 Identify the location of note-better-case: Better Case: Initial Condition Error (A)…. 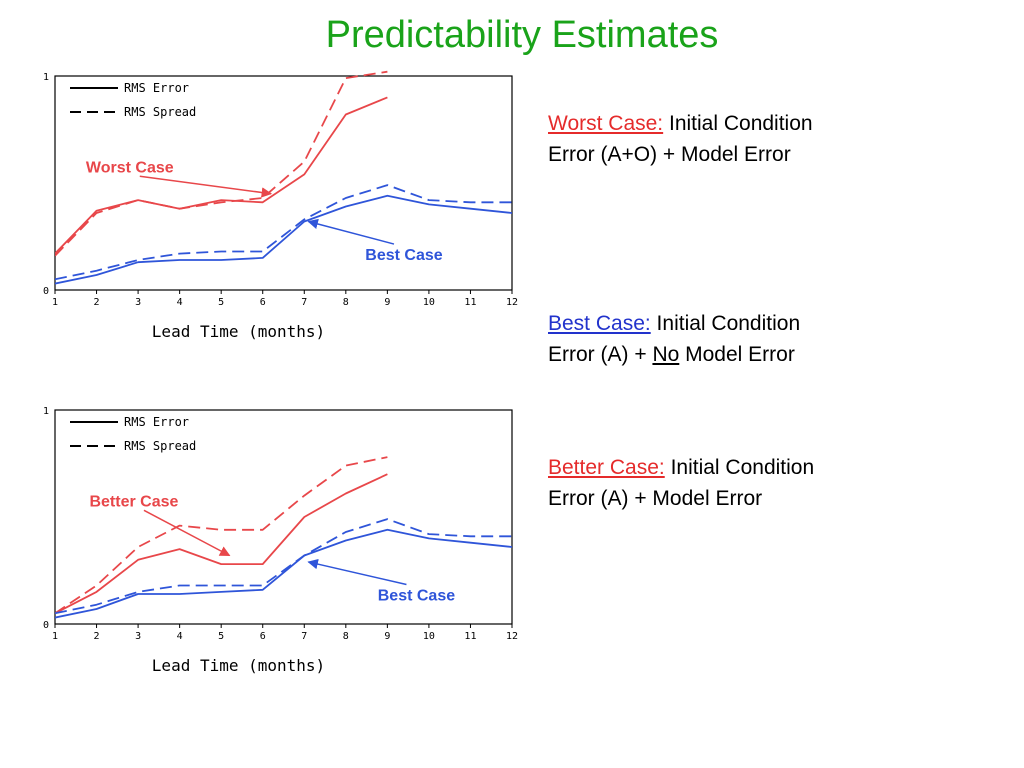
(778, 483).